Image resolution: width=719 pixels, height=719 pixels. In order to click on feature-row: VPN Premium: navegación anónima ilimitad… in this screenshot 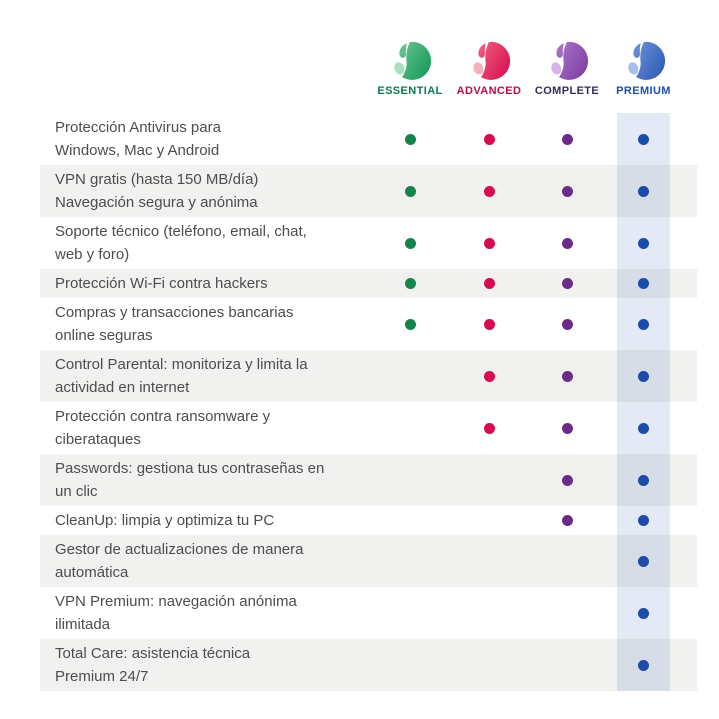, I will do `click(368, 613)`.